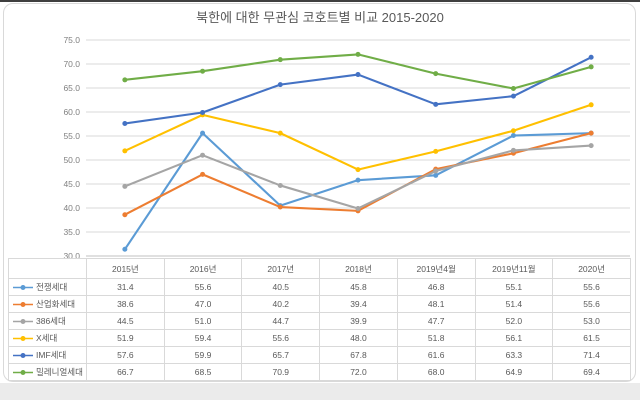 The width and height of the screenshot is (640, 400). Describe the element at coordinates (52, 287) in the screenshot. I see `series-name: 전쟁세대` at that location.